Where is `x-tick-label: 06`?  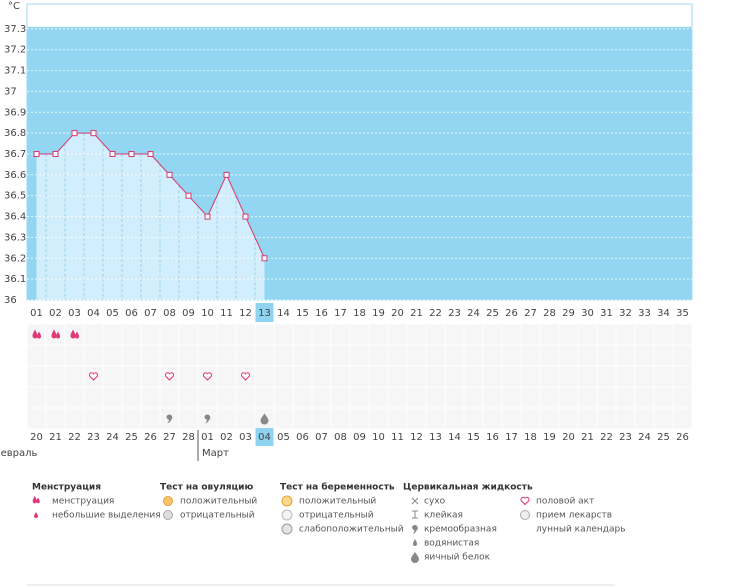 x-tick-label: 06 is located at coordinates (131, 313).